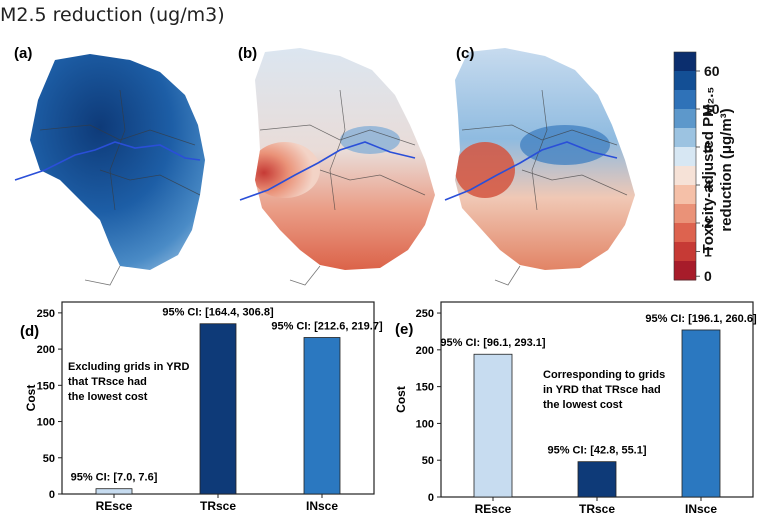  Describe the element at coordinates (327, 327) in the screenshot. I see `ci-label: 95% CI: [212.6, 219.7]` at that location.